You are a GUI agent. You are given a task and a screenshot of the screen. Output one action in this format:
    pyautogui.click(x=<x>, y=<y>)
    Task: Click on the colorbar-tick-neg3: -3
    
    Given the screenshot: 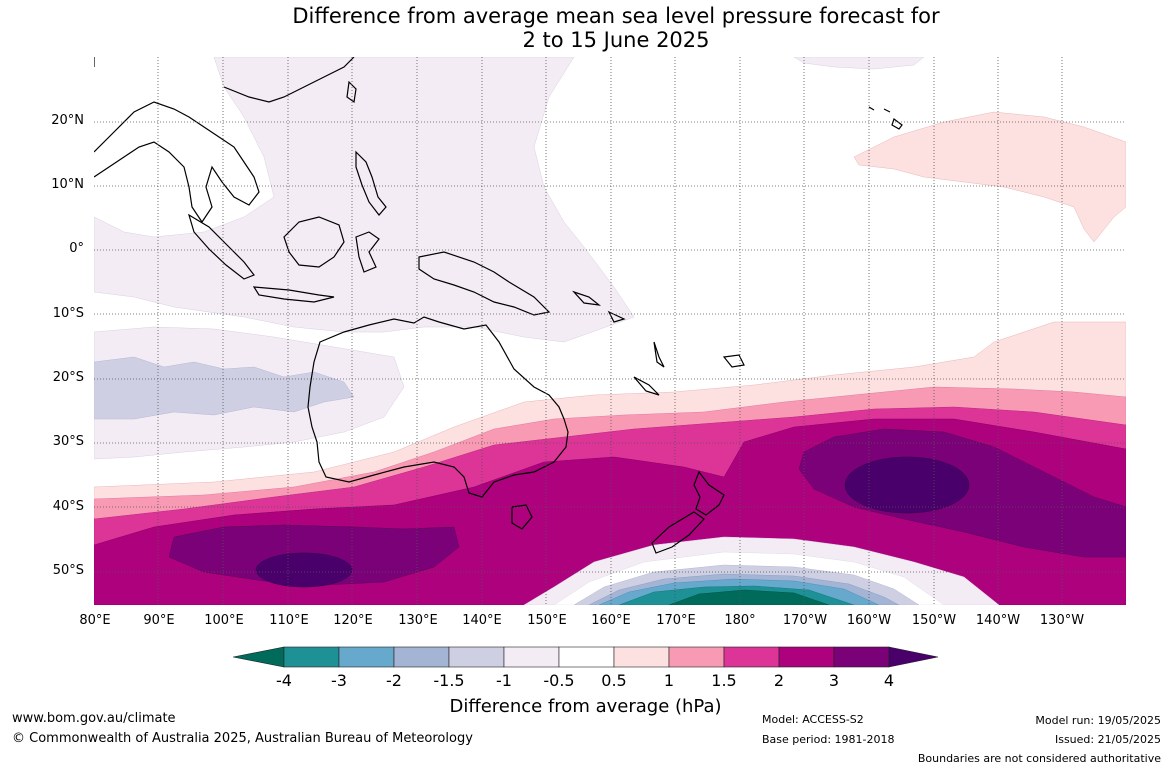 What is the action you would take?
    pyautogui.click(x=339, y=680)
    